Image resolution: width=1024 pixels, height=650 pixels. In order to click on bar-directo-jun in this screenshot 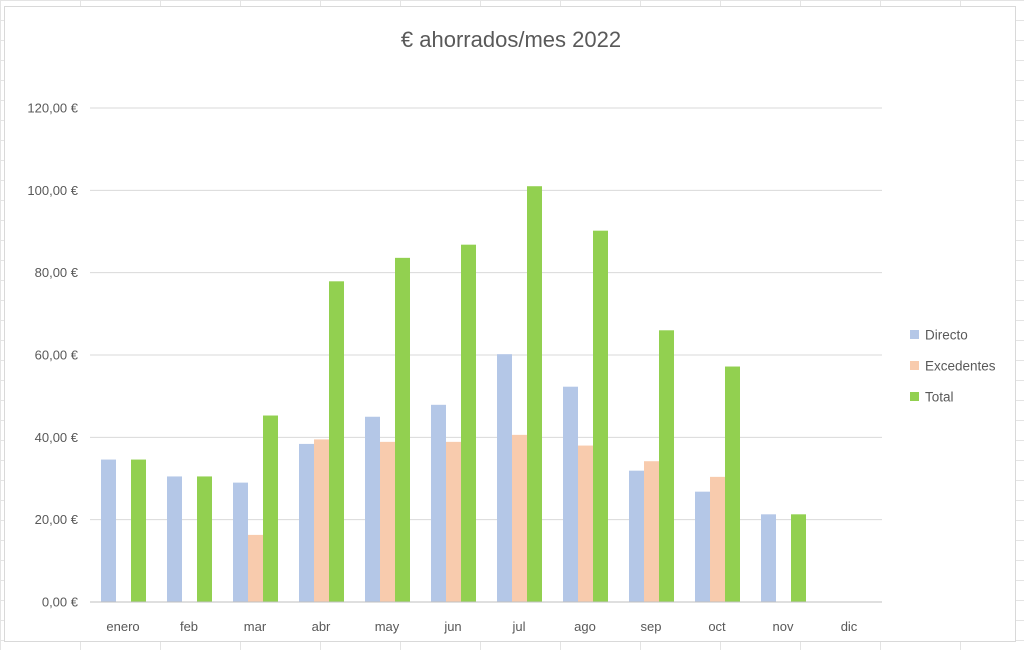, I will do `click(438, 503)`.